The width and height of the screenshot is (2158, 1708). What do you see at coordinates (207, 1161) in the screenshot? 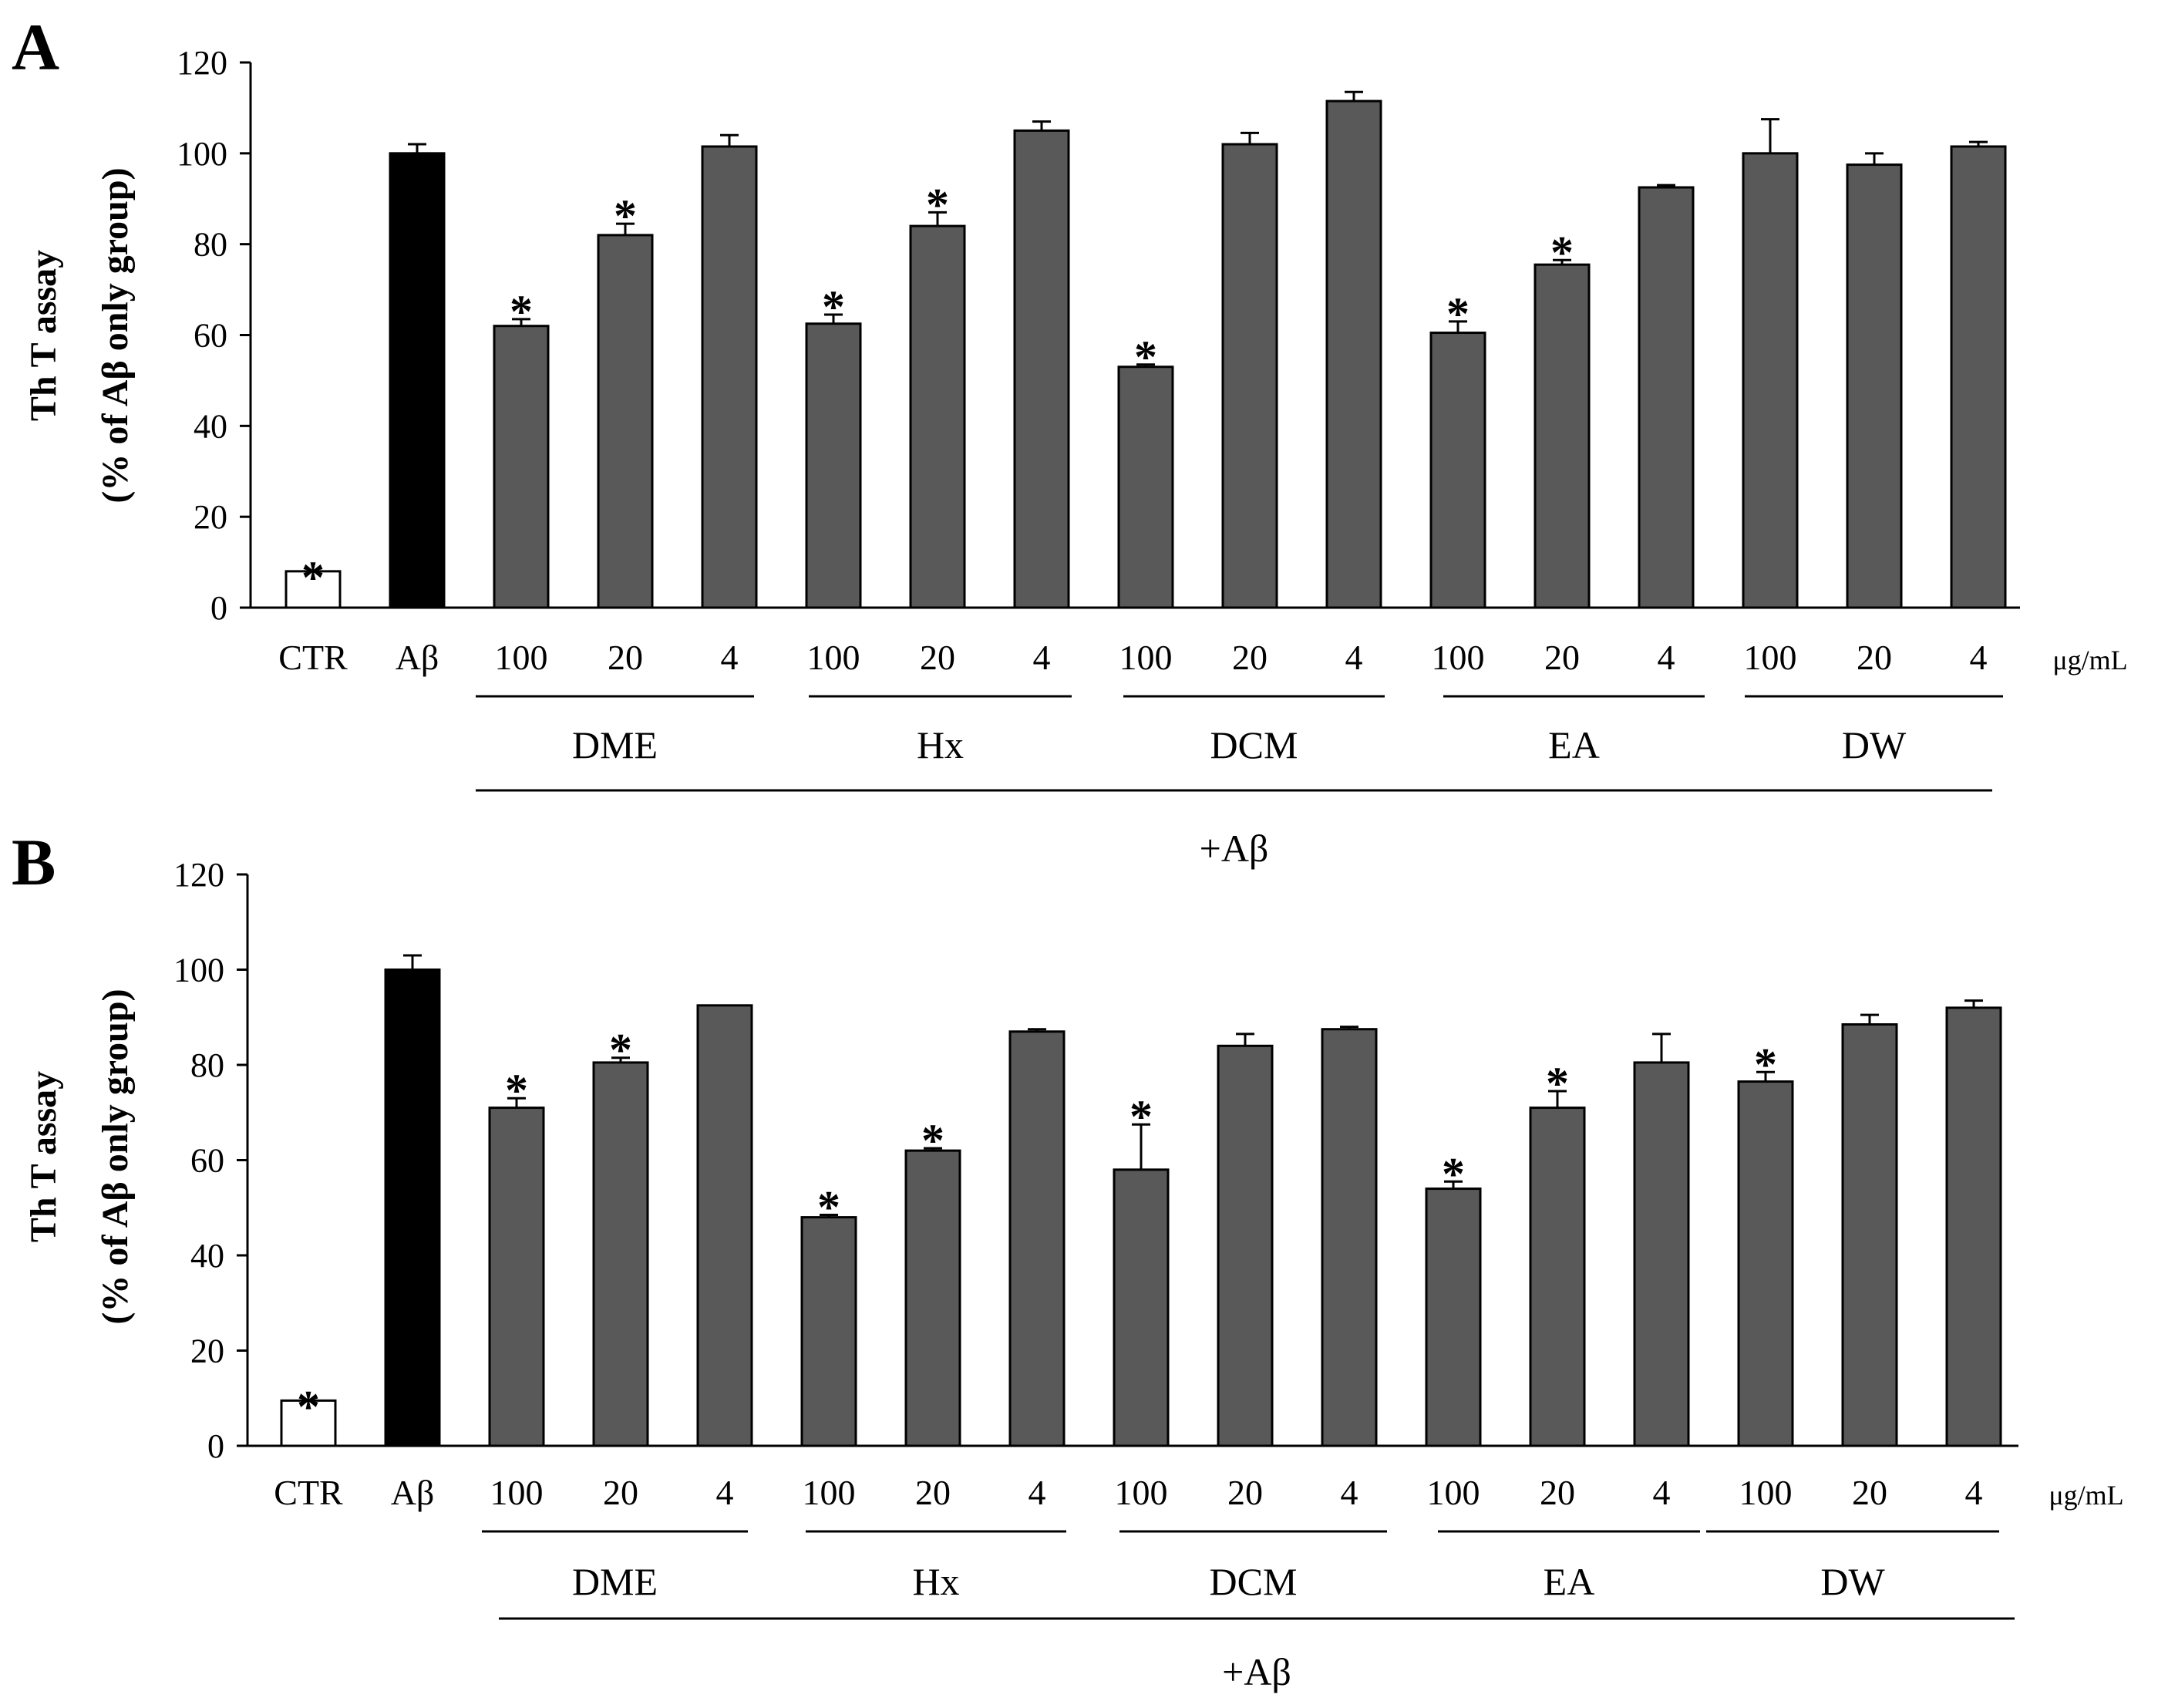
I see `y-tick-label: 60` at bounding box center [207, 1161].